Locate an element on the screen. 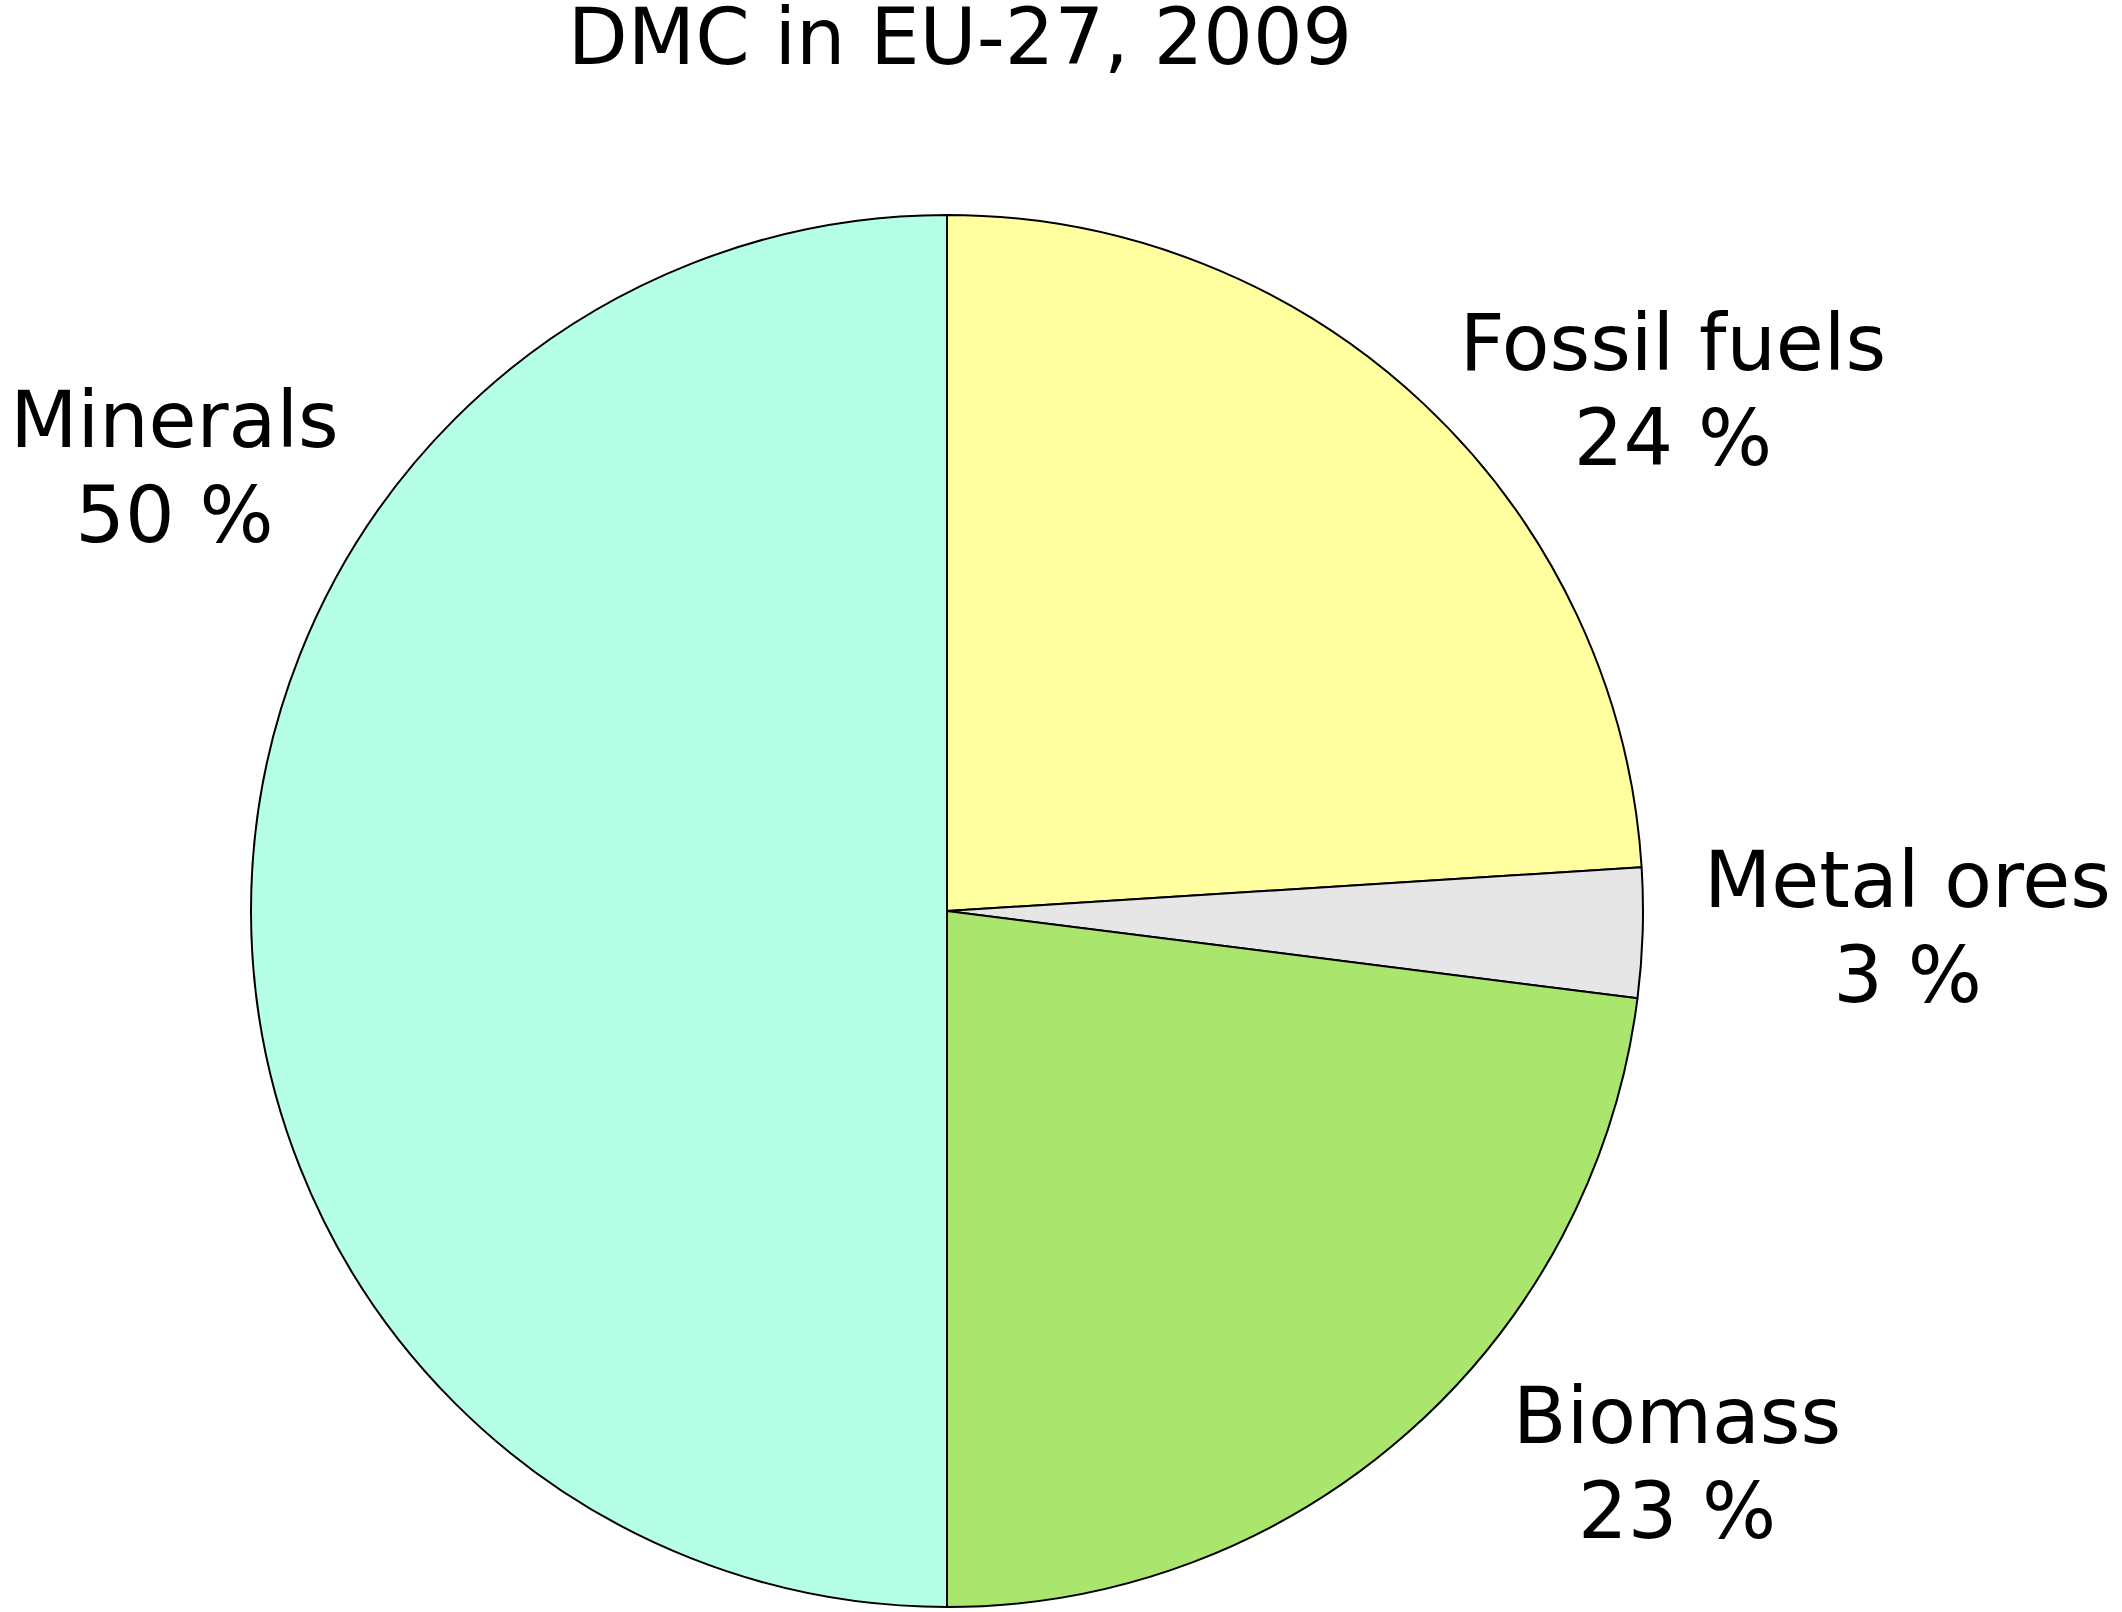  slice-label: Metal ores is located at coordinates (1907, 879).